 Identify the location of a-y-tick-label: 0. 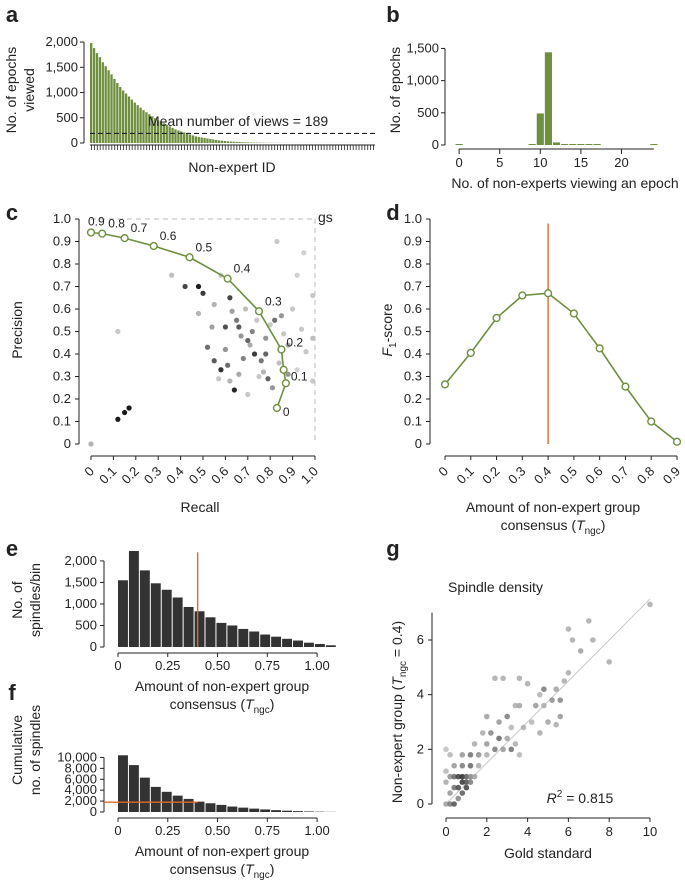
(74, 142).